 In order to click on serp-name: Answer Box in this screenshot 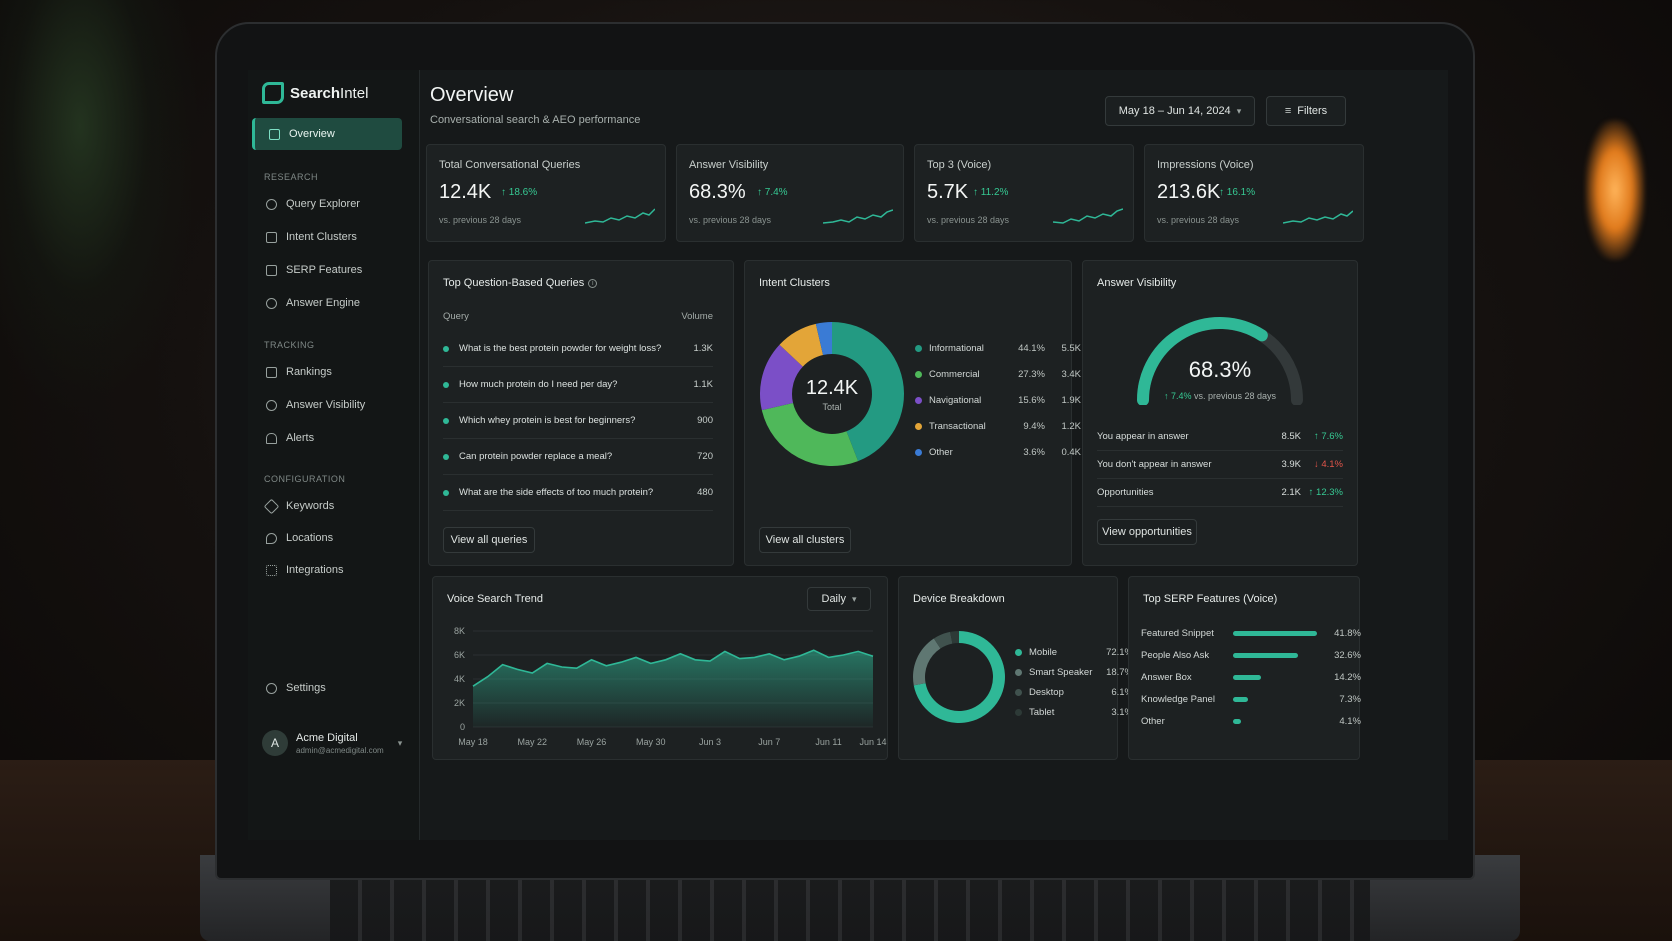, I will do `click(1166, 677)`.